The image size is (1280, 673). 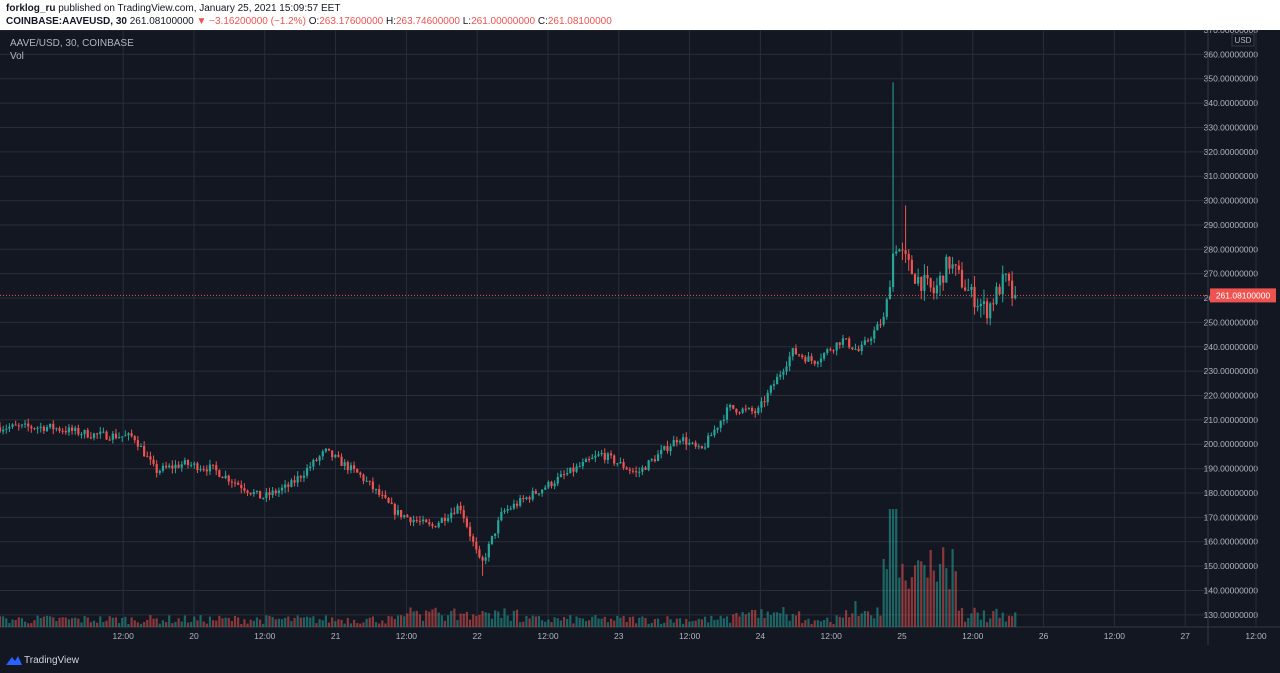 What do you see at coordinates (72, 43) in the screenshot?
I see `series-legend: AAVE/USD, 30, COINBASE` at bounding box center [72, 43].